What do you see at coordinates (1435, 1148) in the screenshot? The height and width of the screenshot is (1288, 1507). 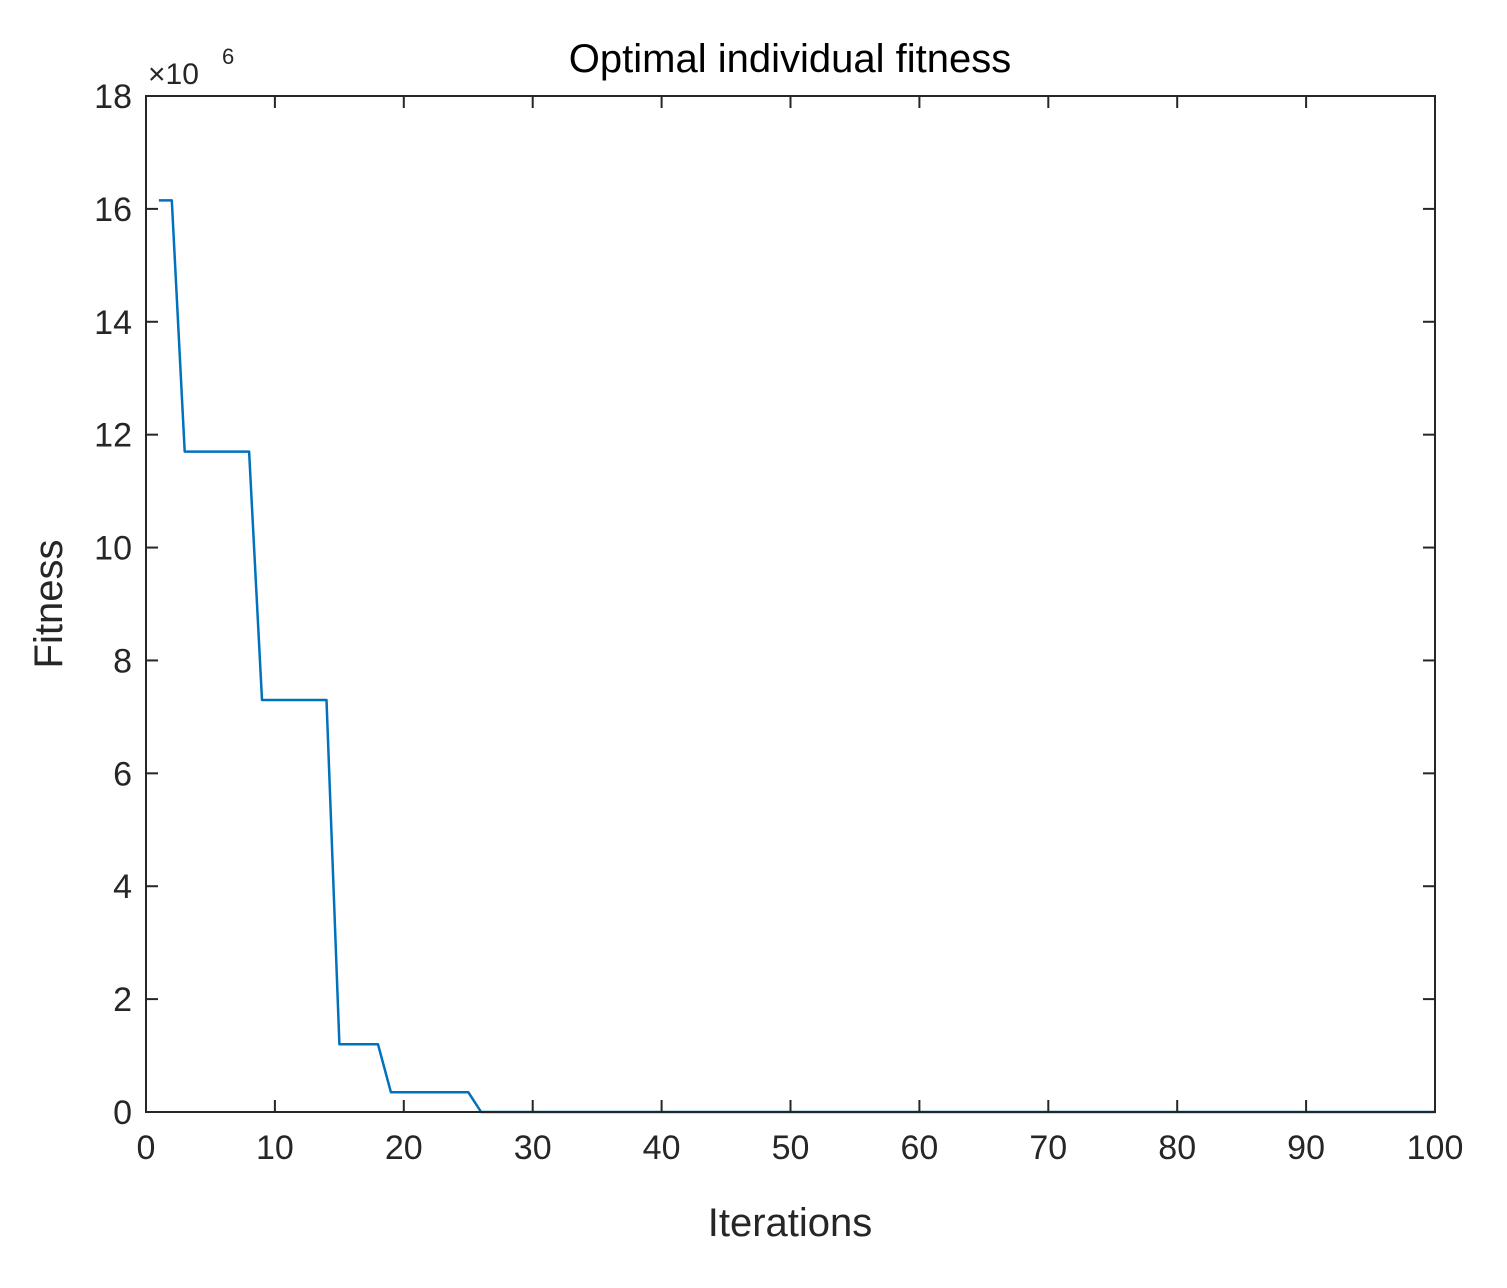 I see `x-tick-label: 100` at bounding box center [1435, 1148].